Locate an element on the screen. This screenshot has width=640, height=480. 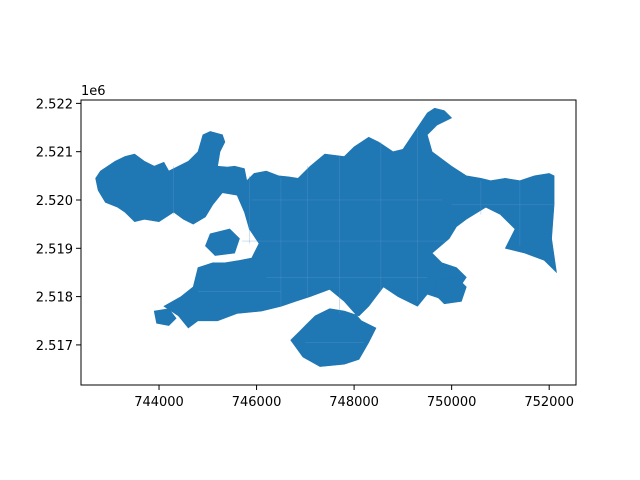
x-axis: 744000 746000 748000 750000 752000 is located at coordinates (354, 397).